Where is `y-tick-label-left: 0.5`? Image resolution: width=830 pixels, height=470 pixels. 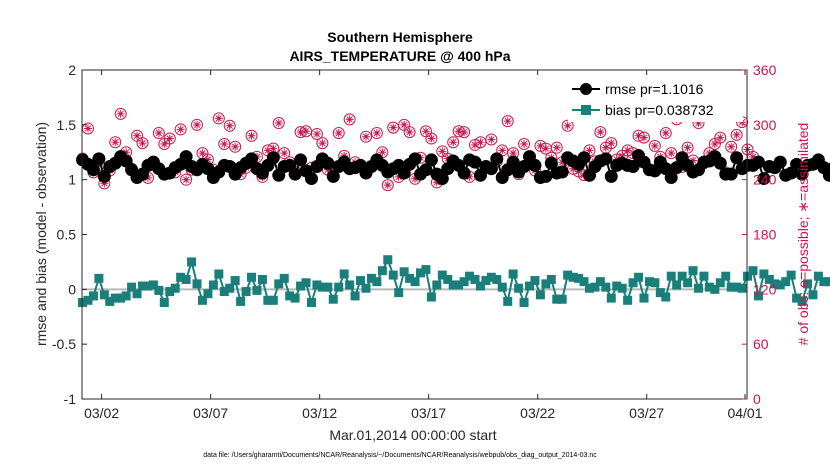 y-tick-label-left: 0.5 is located at coordinates (67, 235).